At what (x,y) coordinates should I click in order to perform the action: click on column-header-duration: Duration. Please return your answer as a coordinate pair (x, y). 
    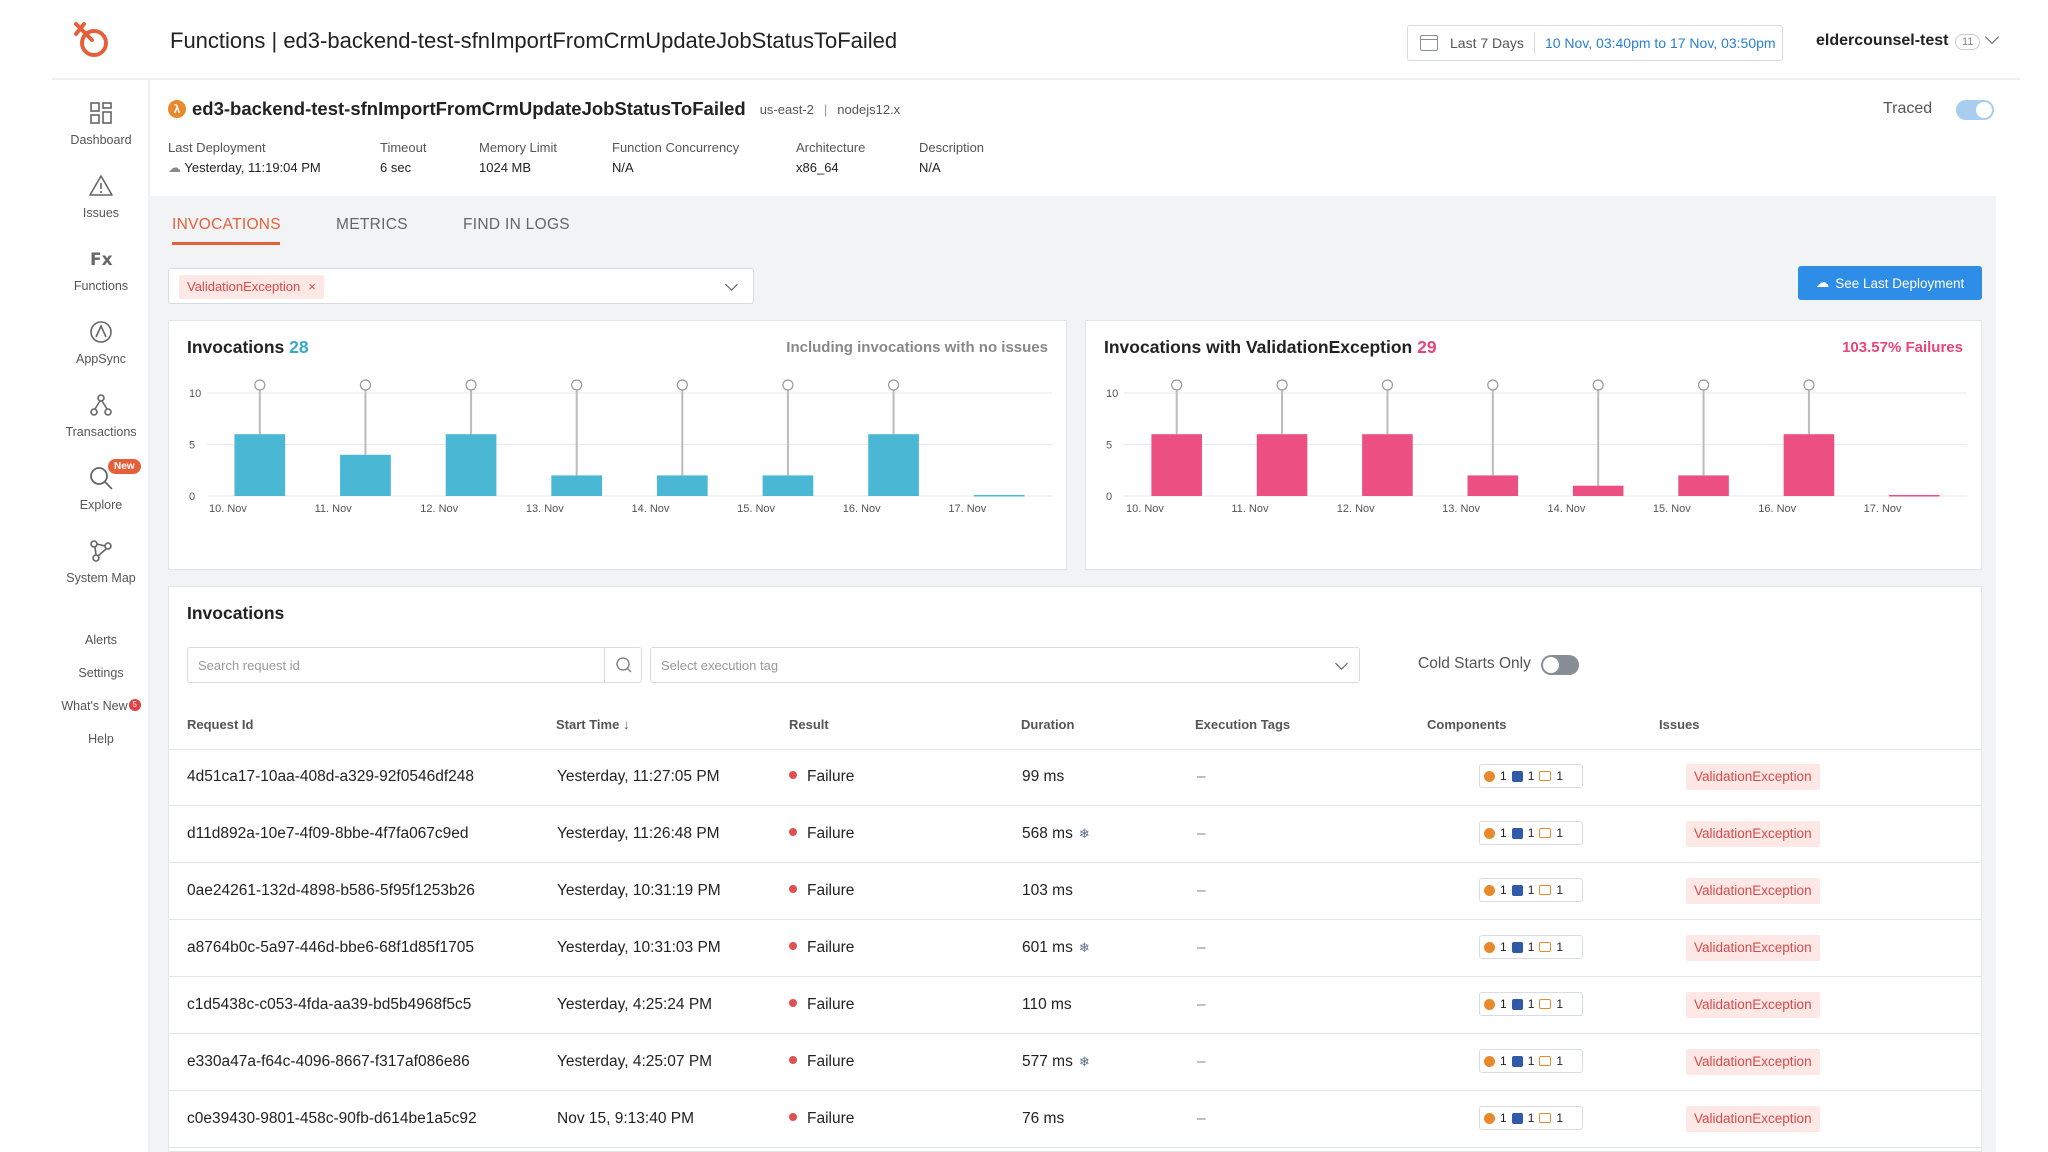
    Looking at the image, I should click on (1048, 724).